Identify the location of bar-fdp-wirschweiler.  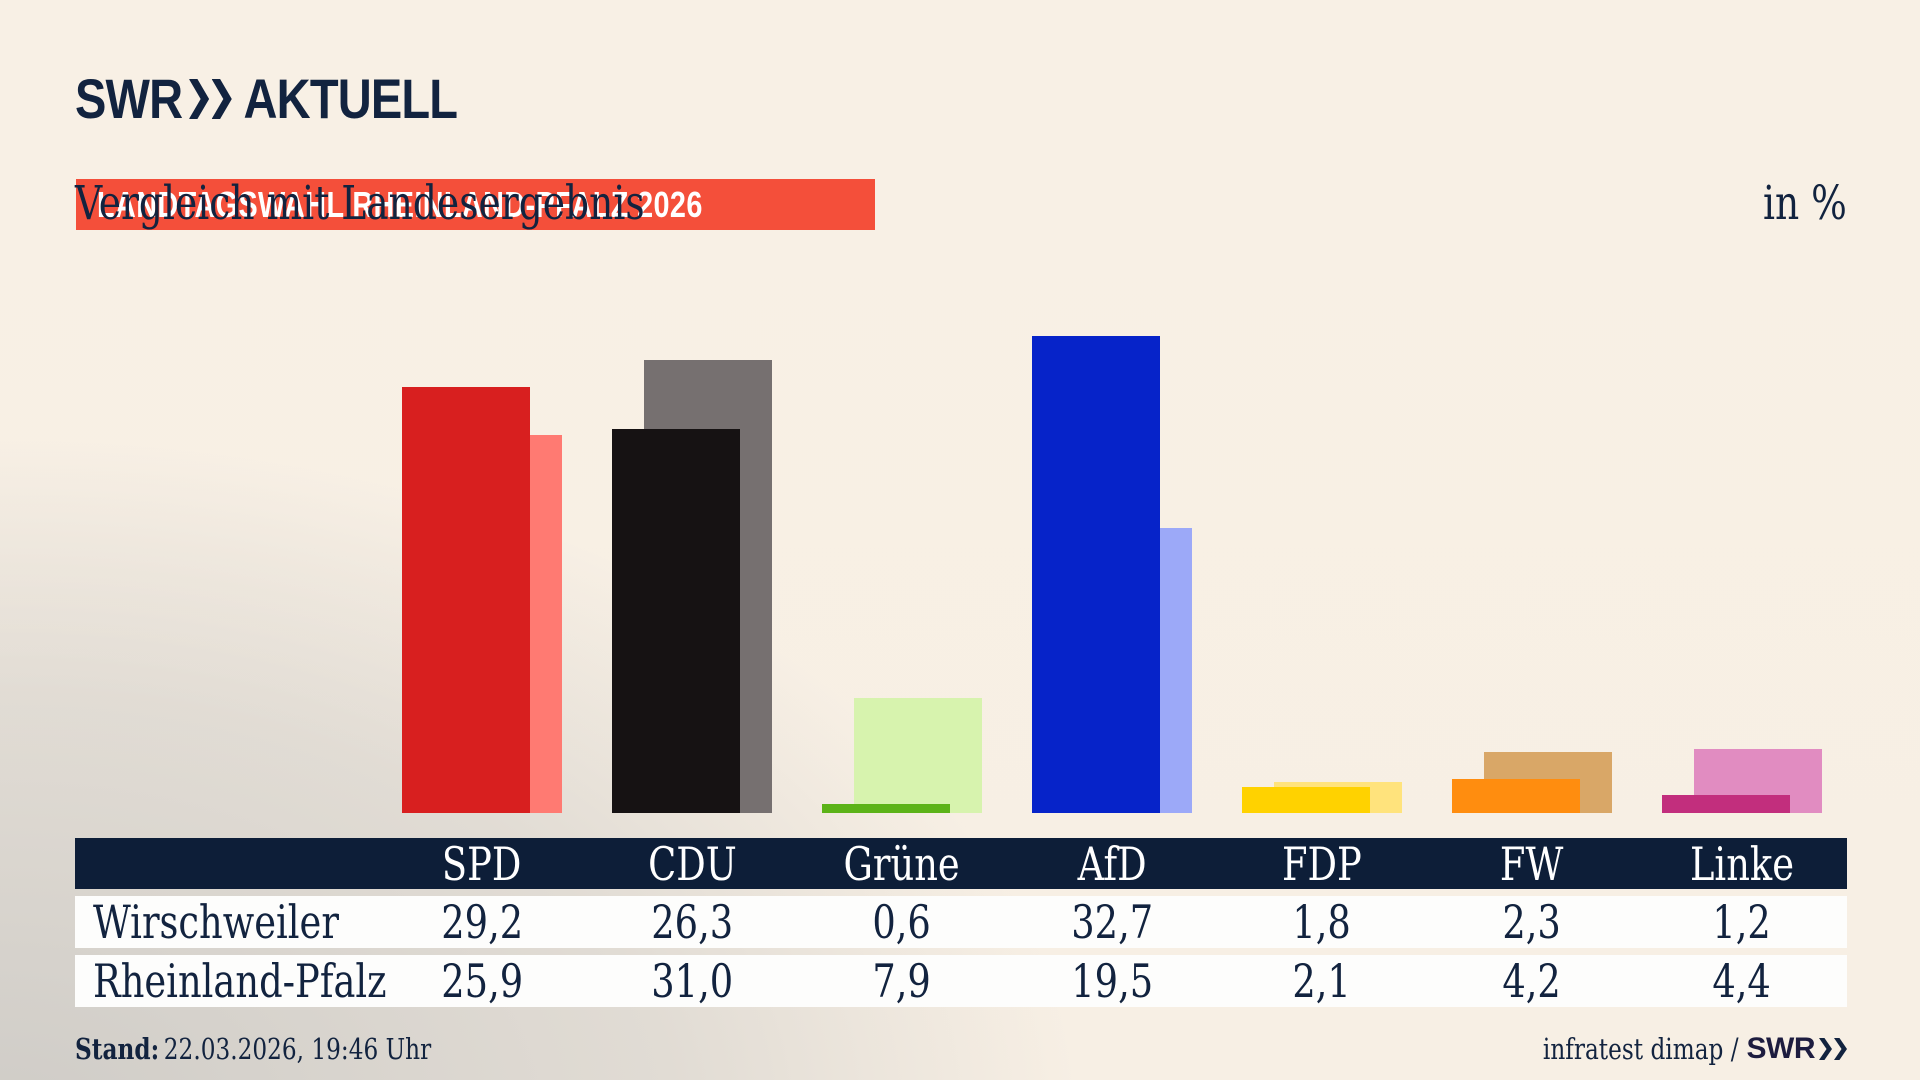
(1306, 800).